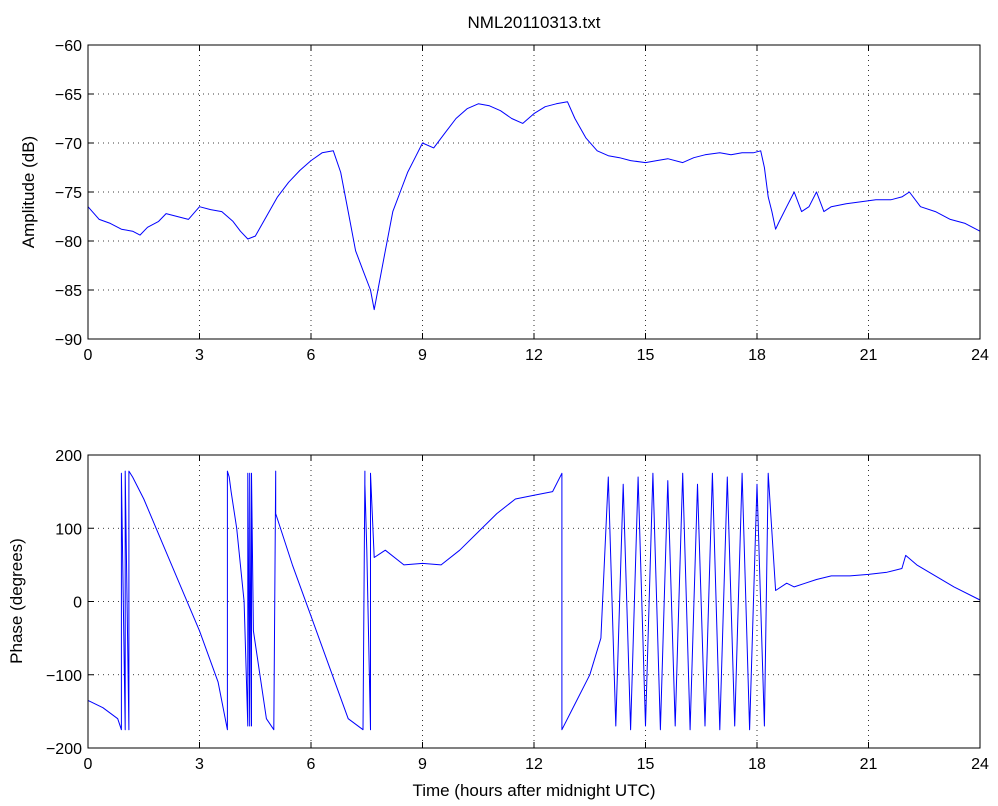 The image size is (998, 806). I want to click on amplitude-x-tick-label: 15, so click(646, 355).